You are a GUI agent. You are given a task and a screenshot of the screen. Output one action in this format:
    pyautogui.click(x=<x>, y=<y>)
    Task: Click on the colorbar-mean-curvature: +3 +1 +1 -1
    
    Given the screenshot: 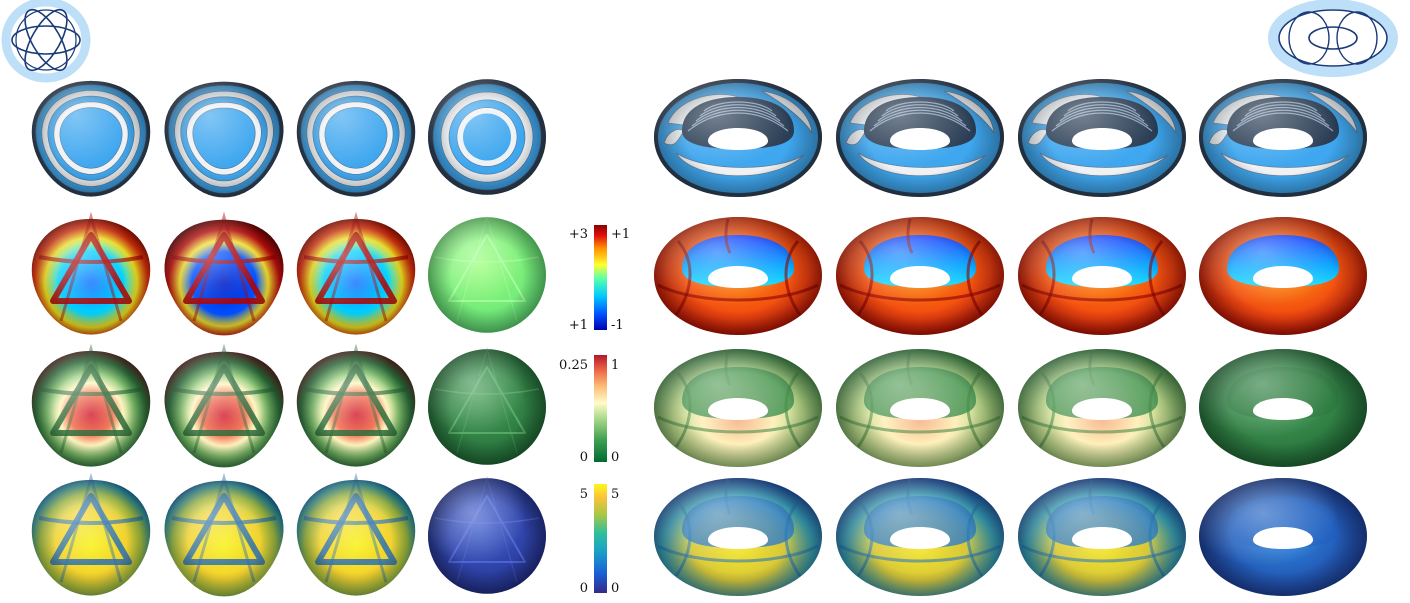 What is the action you would take?
    pyautogui.click(x=599, y=279)
    